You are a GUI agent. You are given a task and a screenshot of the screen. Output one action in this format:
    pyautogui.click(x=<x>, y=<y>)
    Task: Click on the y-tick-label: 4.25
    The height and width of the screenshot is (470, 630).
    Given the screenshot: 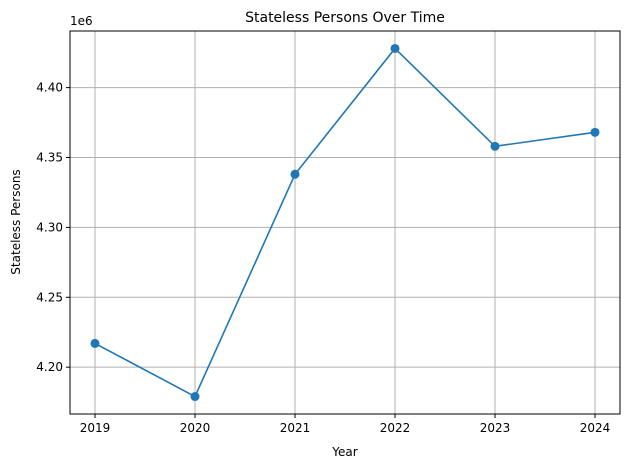 What is the action you would take?
    pyautogui.click(x=49, y=297)
    